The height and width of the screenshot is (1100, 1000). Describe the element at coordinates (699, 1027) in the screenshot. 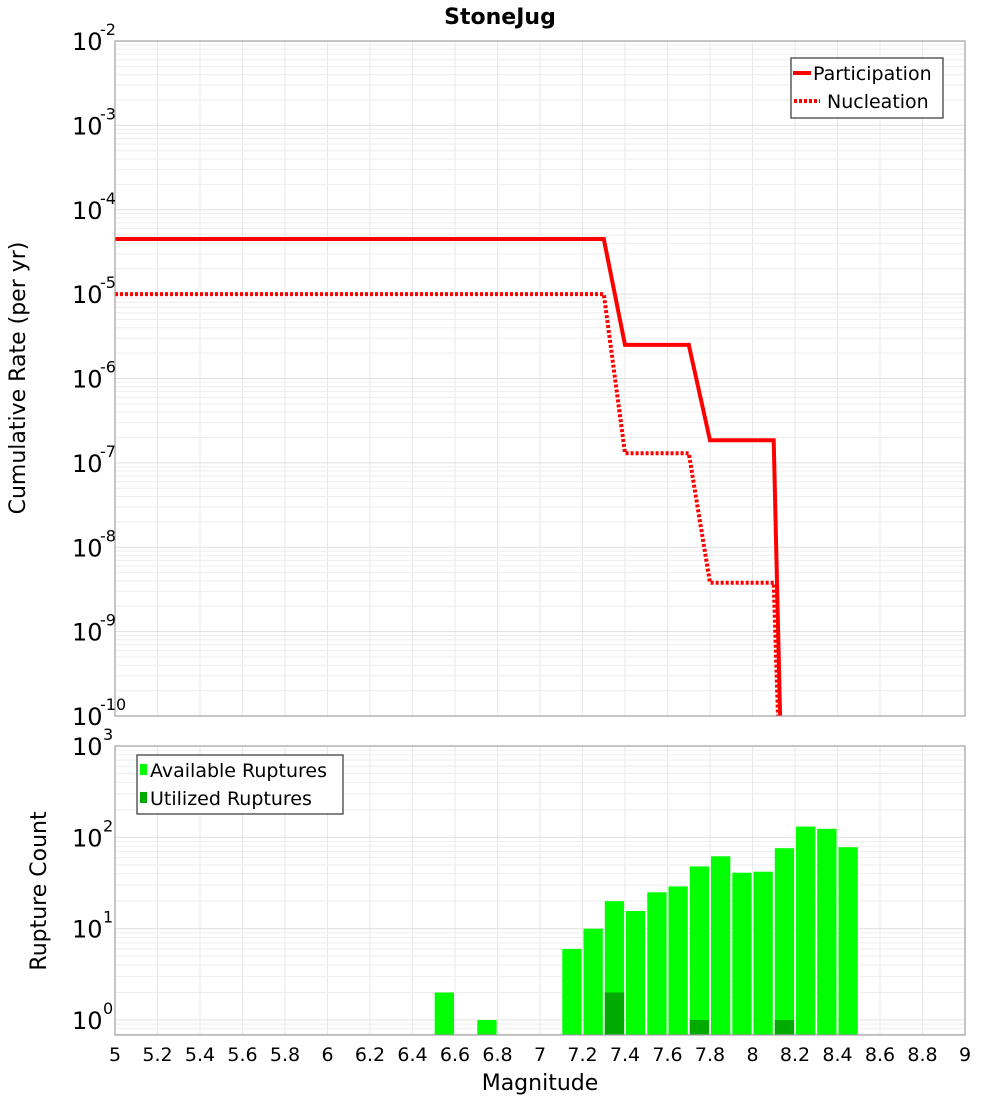

I see `utilized-ruptures-bar` at that location.